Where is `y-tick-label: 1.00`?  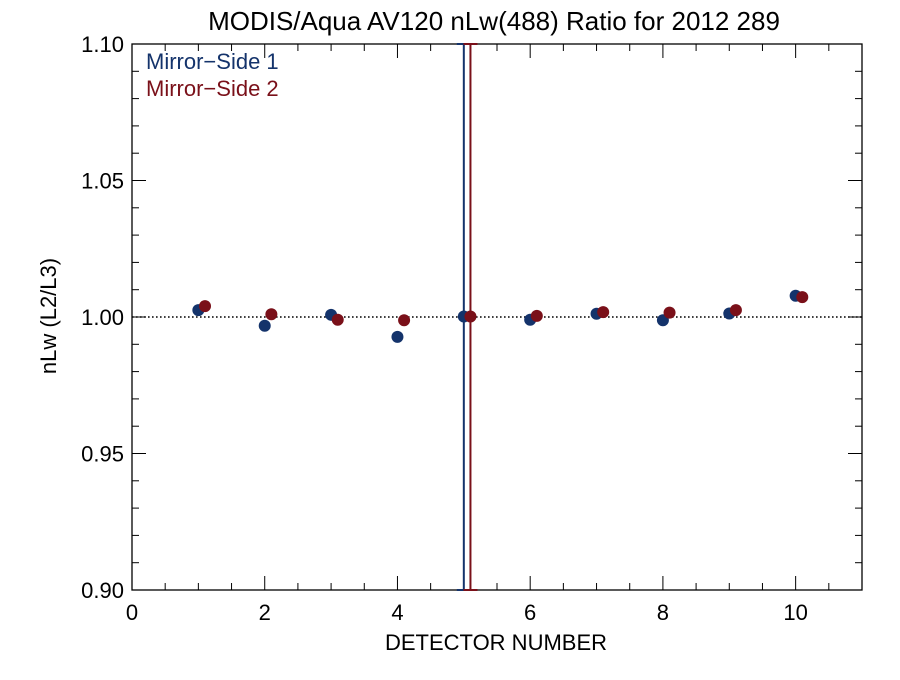
y-tick-label: 1.00 is located at coordinates (102, 317).